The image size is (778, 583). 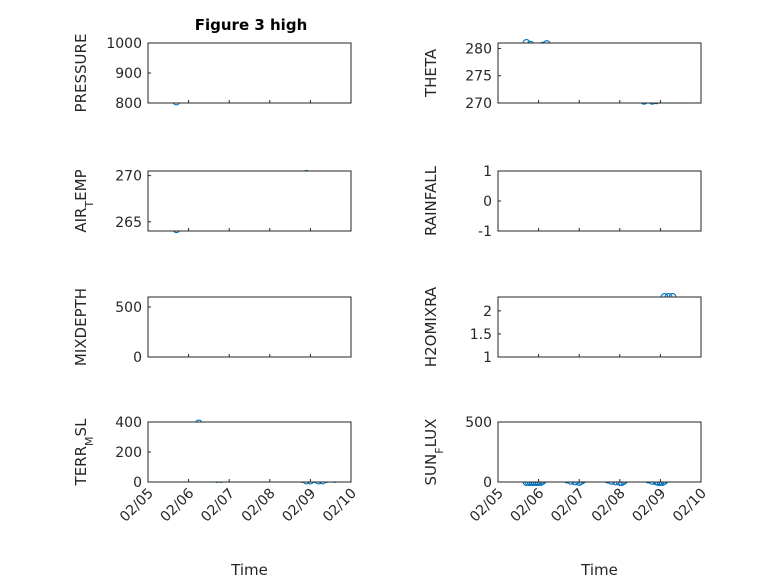 I want to click on subplot-rainfall: -1 0 1 RAINFALL, so click(x=562, y=202).